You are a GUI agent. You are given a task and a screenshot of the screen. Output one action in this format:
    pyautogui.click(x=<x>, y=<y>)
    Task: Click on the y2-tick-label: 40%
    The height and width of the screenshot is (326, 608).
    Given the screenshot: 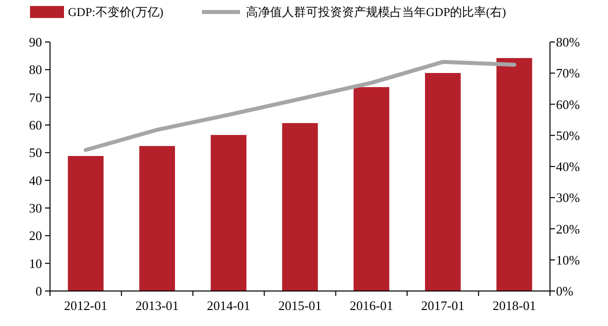 What is the action you would take?
    pyautogui.click(x=568, y=166)
    